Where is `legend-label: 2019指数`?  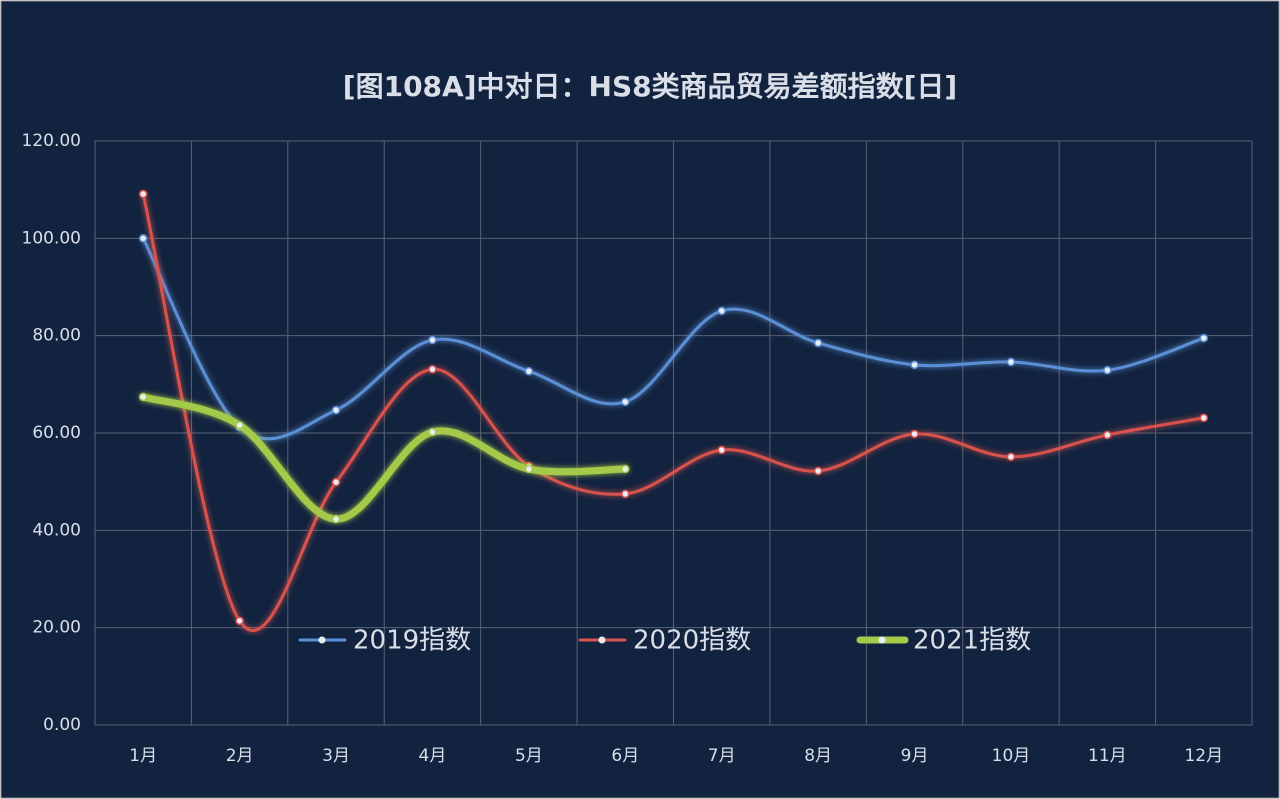
legend-label: 2019指数 is located at coordinates (412, 641).